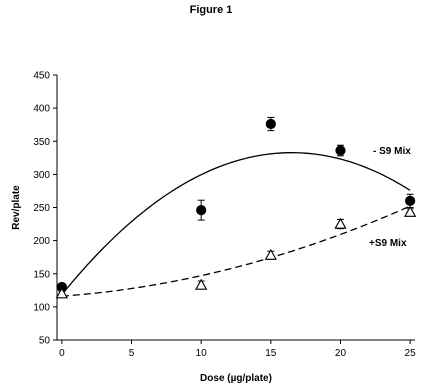  I want to click on x-axis-title: Dose (µg/plate), so click(236, 378).